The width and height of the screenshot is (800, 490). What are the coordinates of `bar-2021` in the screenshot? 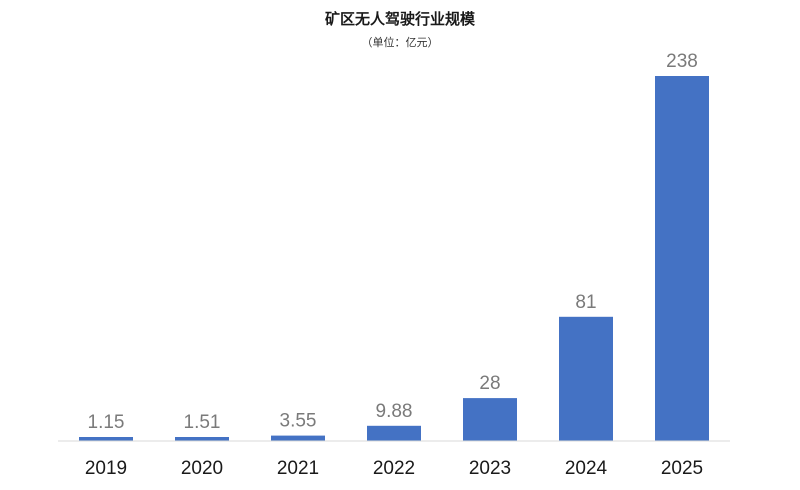 It's located at (298, 438).